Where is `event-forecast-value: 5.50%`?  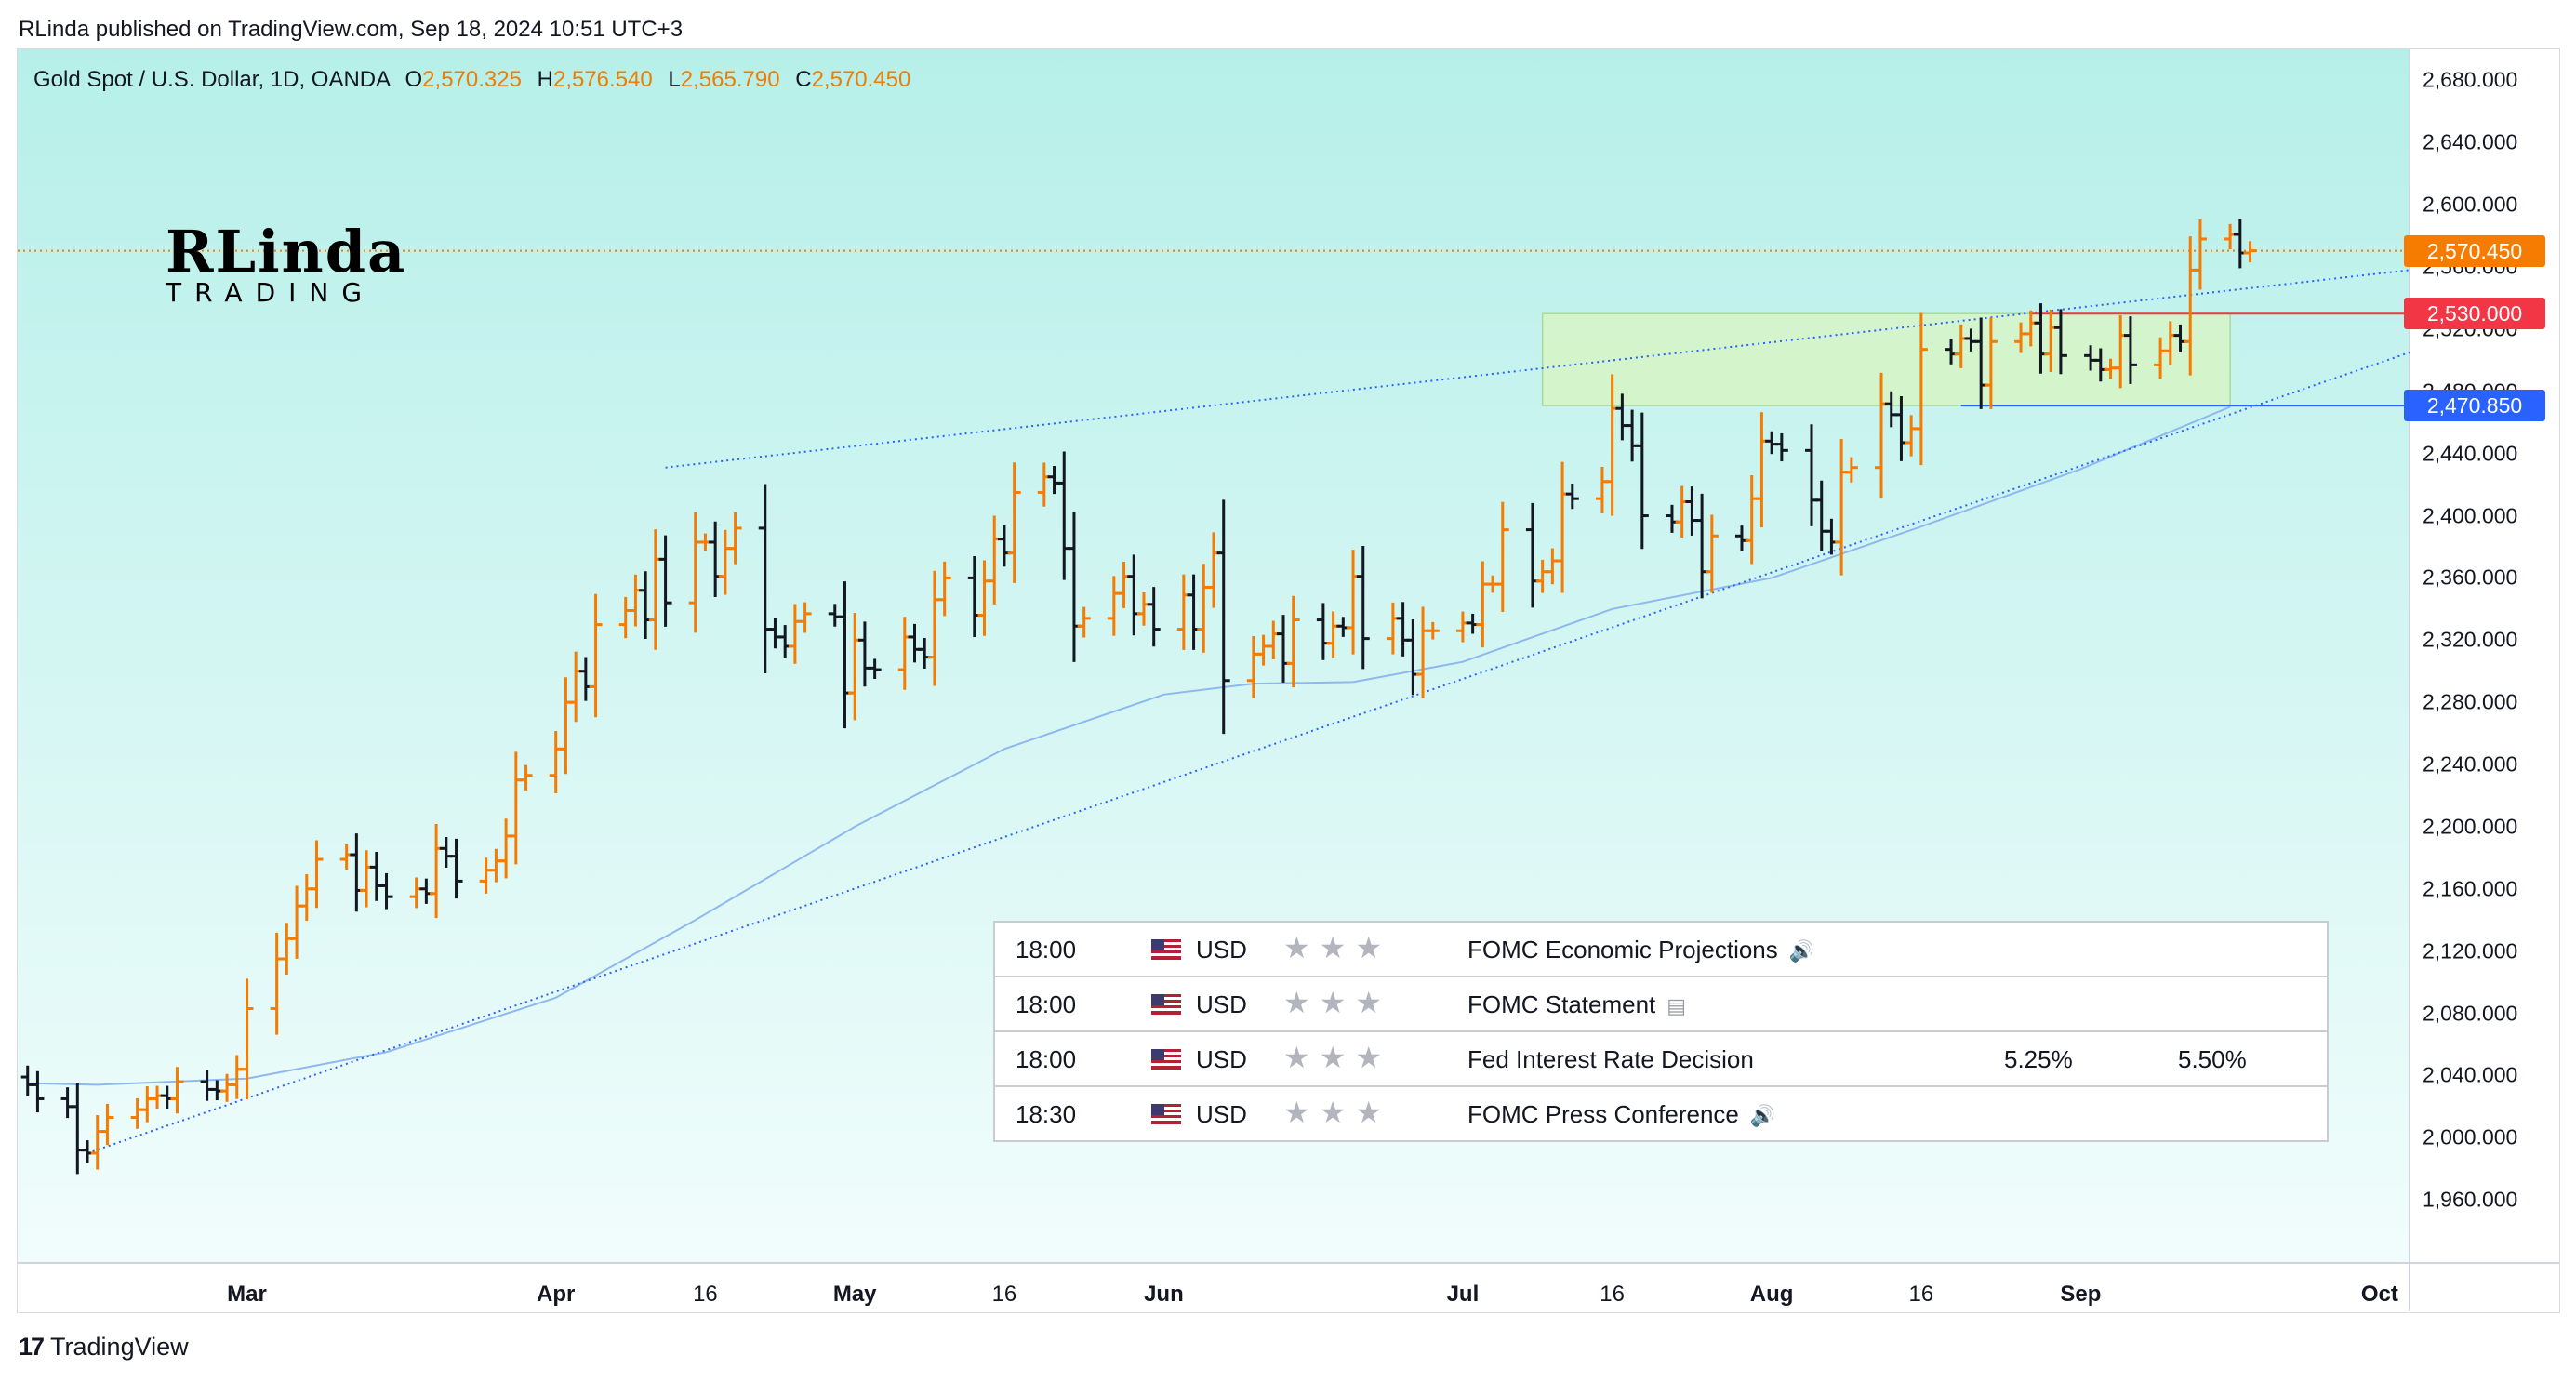 event-forecast-value: 5.50% is located at coordinates (2212, 1059).